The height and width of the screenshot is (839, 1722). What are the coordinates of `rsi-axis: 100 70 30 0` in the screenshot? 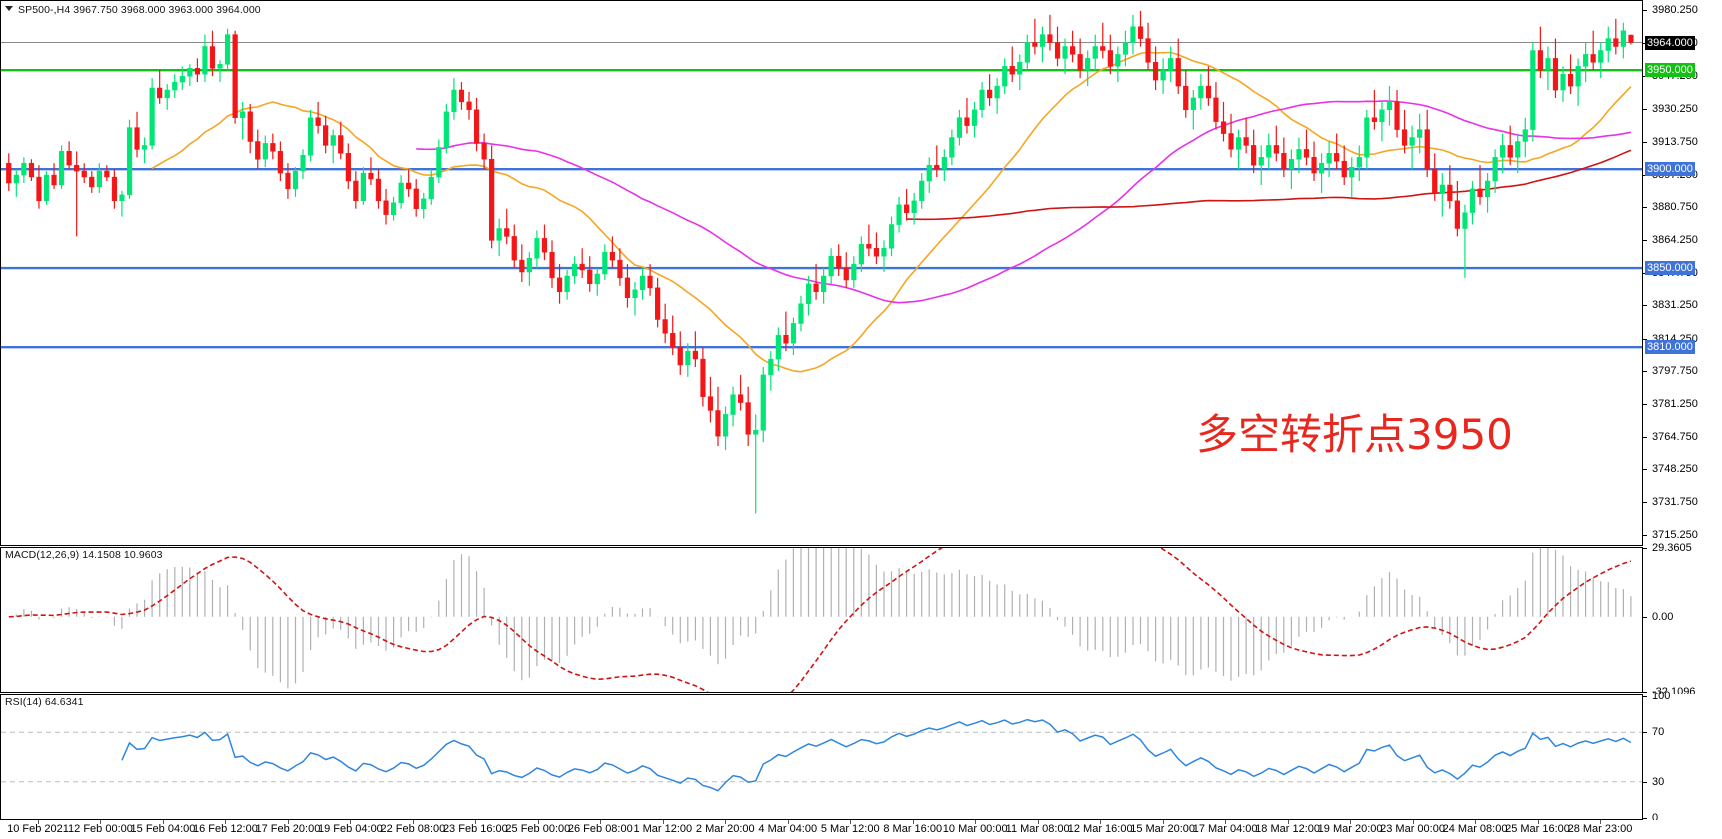 It's located at (1682, 757).